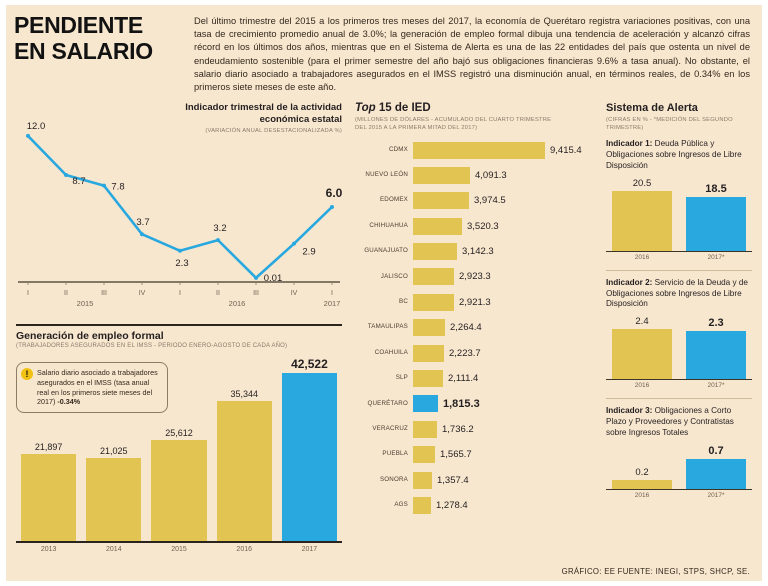 This screenshot has width=768, height=586. I want to click on ied-category-label: QUERÉTARO, so click(387, 403).